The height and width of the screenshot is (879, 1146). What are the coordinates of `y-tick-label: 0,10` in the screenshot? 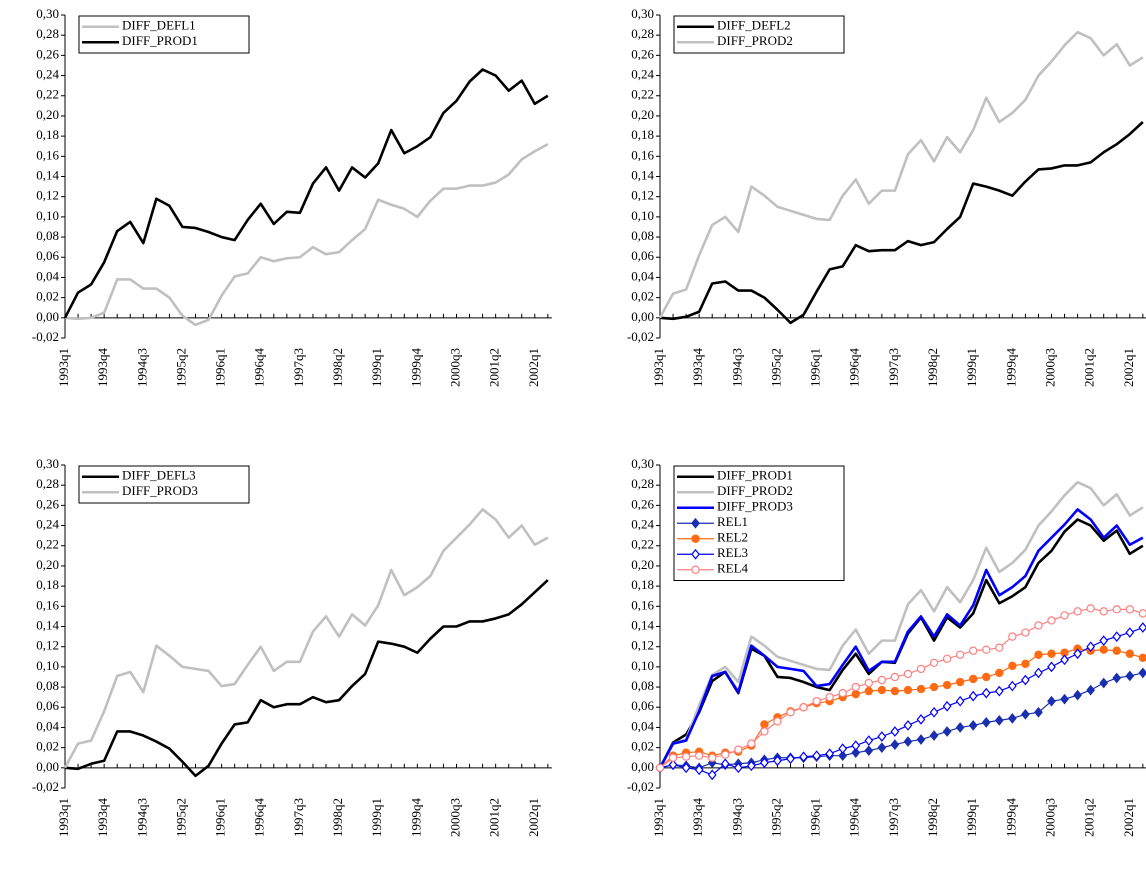 It's located at (642, 215).